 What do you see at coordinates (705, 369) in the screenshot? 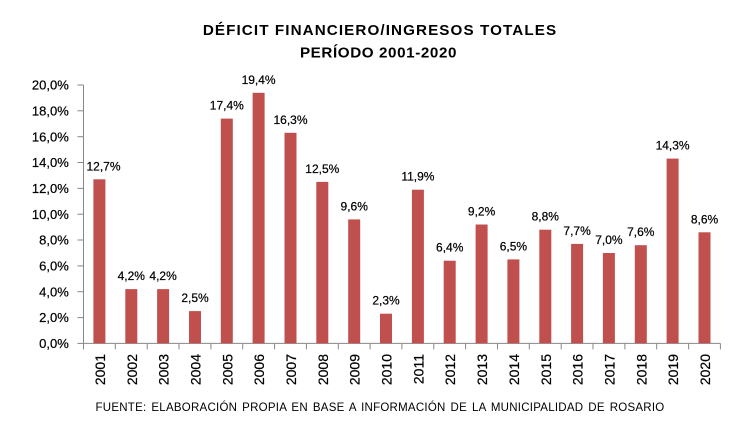
I see `svg-text: 2020` at bounding box center [705, 369].